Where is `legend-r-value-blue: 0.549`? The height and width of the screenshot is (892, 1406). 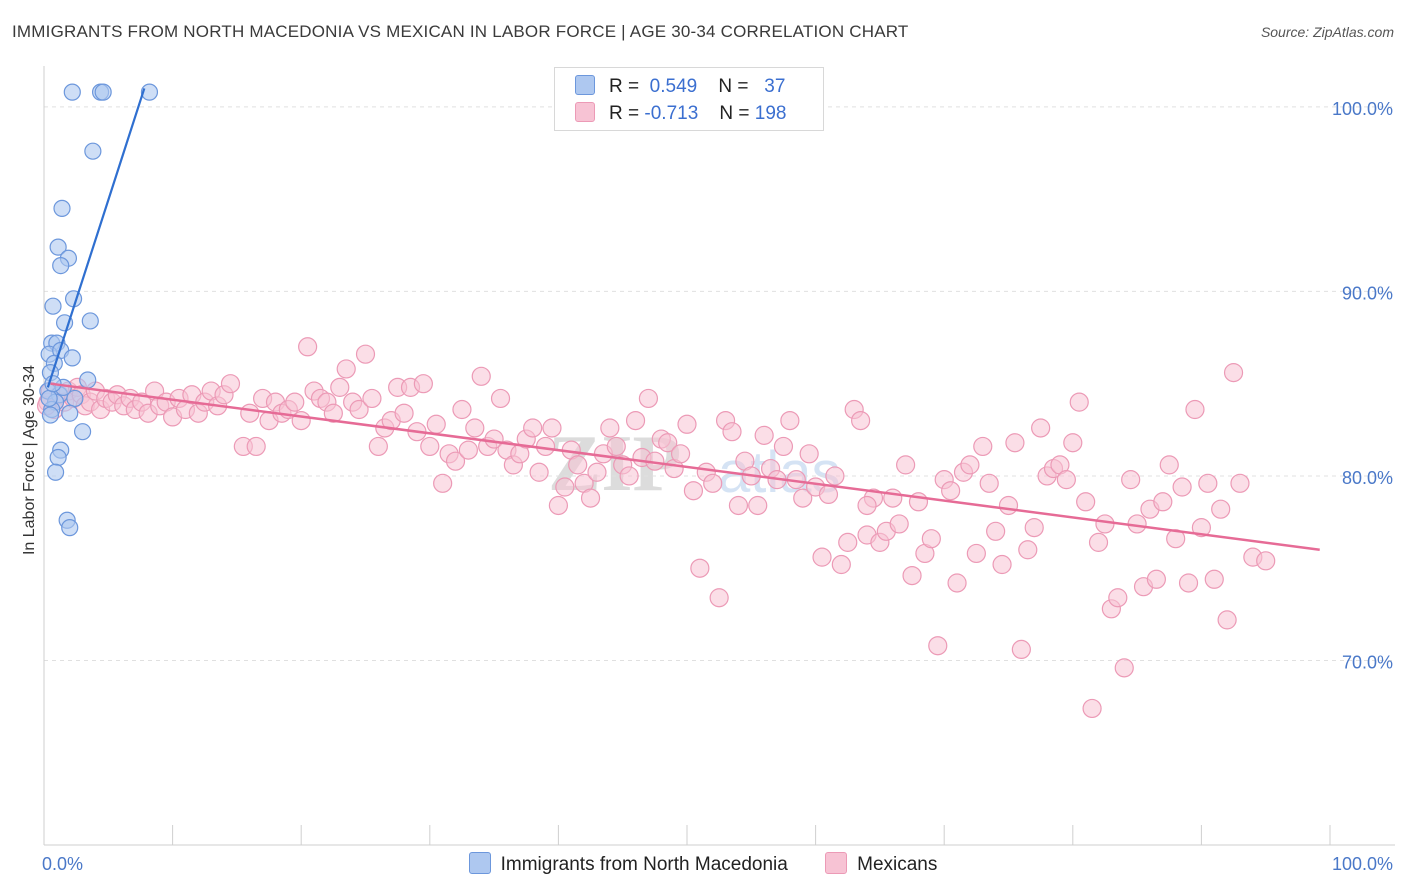
legend-r-value-blue: 0.549 is located at coordinates (673, 86).